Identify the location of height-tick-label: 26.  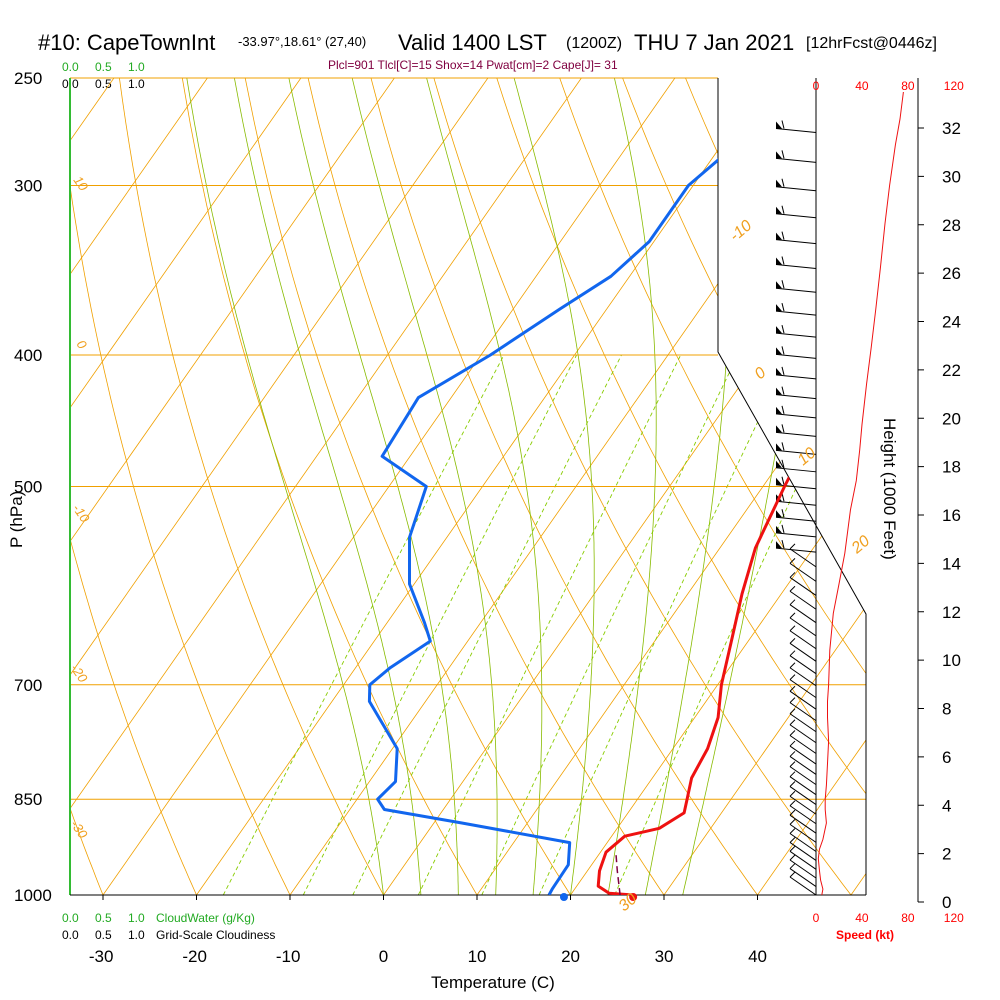
(951, 273).